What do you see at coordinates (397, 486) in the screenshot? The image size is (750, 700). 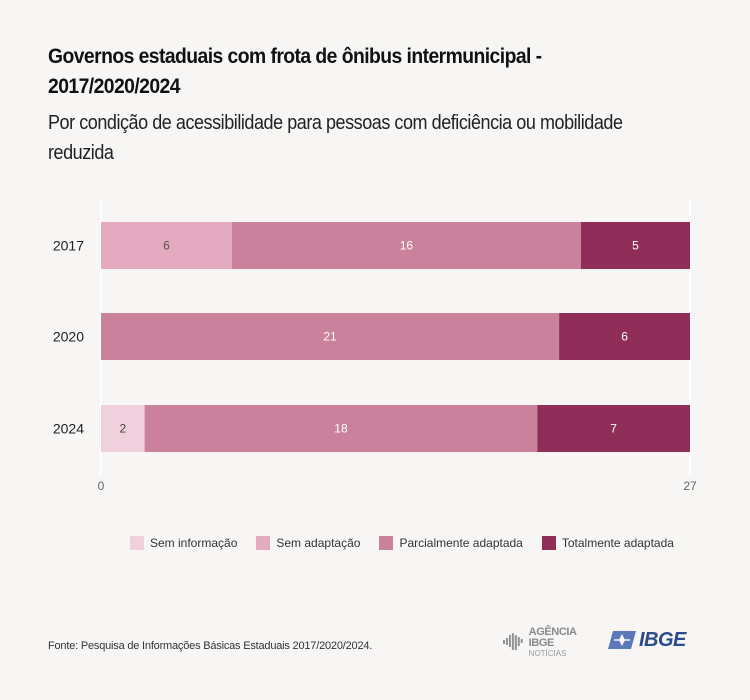 I see `x-axis-ticks: 0 27` at bounding box center [397, 486].